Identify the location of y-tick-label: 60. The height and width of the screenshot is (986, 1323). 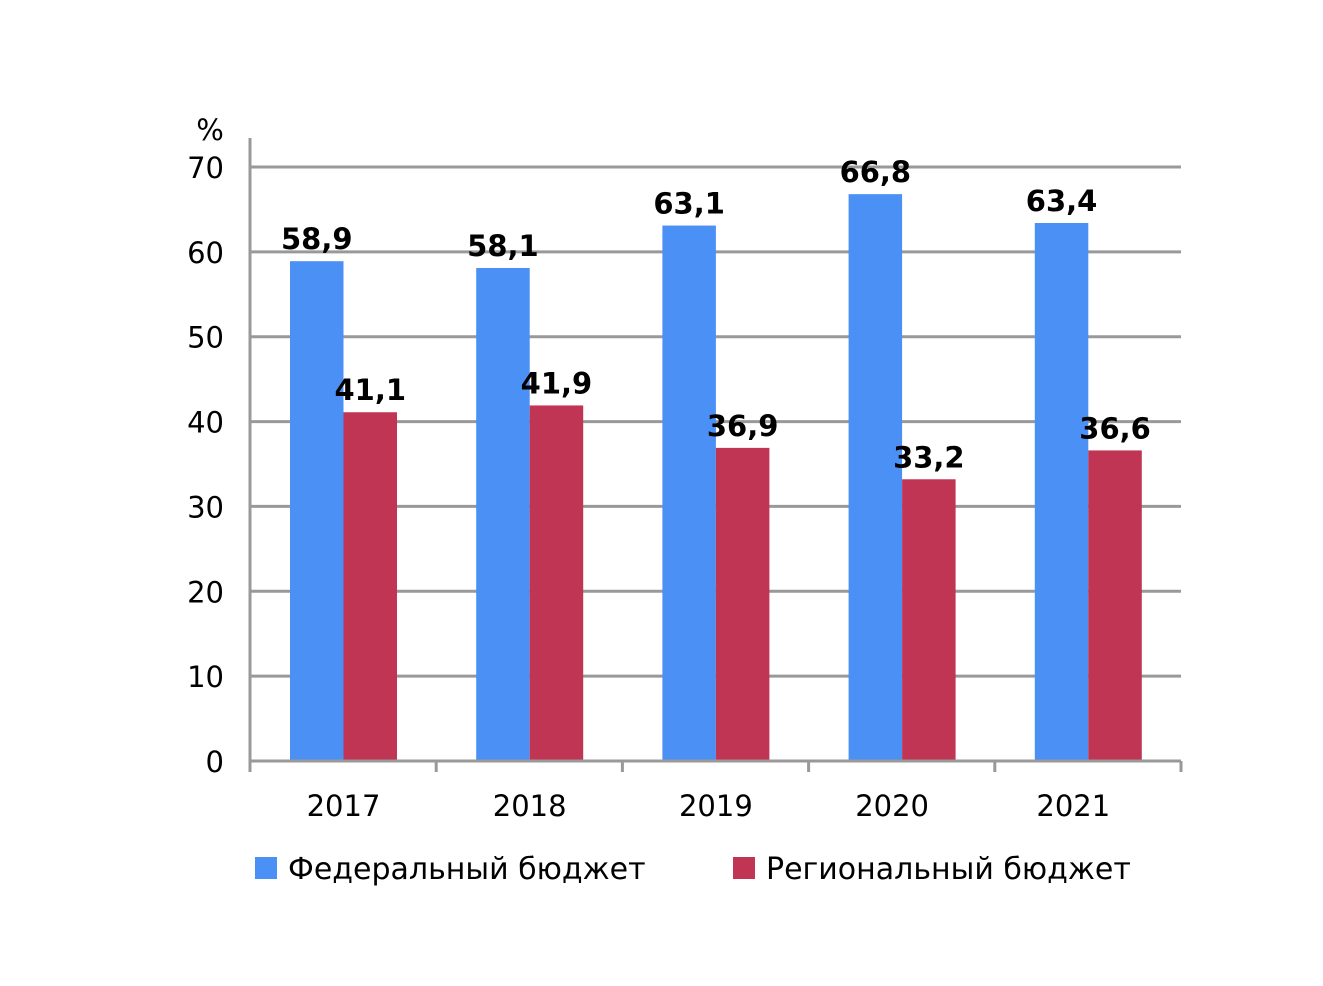
(205, 253).